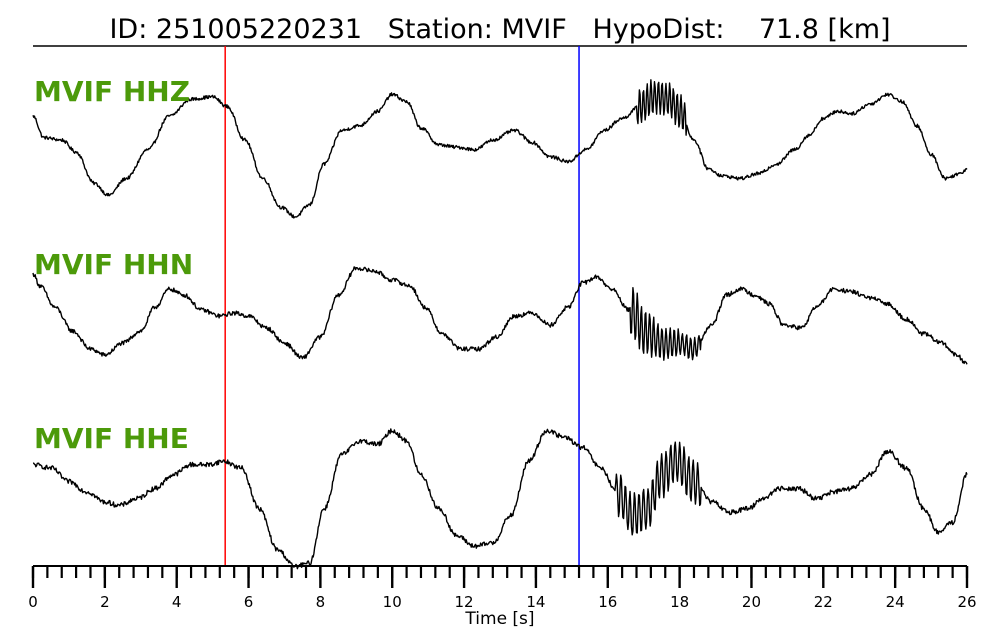 The image size is (1000, 640). I want to click on channel-labels: MVIF HHZ MVIF HHN MVIF HHE, so click(113, 265).